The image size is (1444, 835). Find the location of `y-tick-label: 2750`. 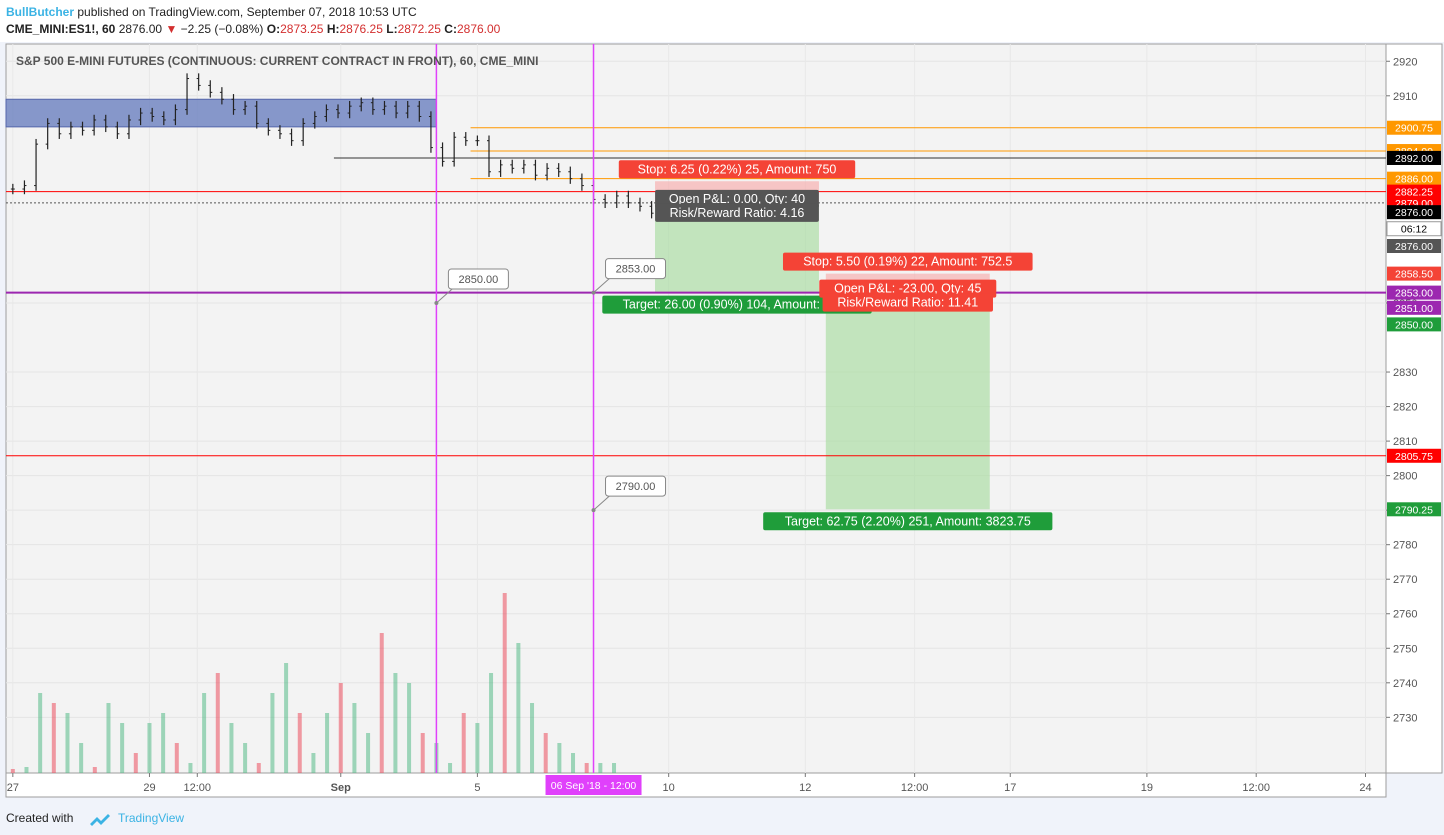

y-tick-label: 2750 is located at coordinates (1405, 649).